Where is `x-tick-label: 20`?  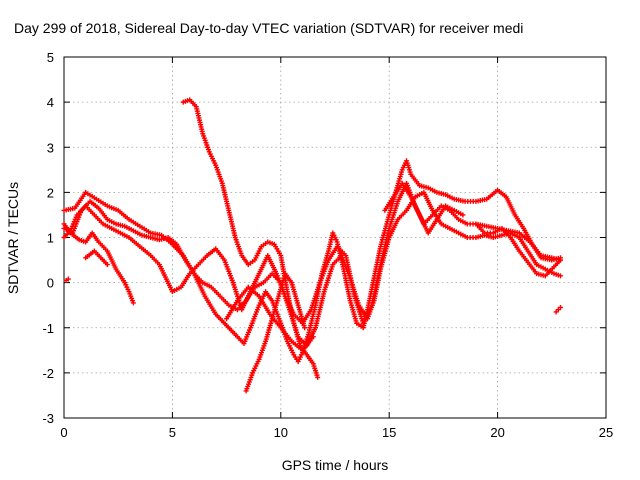 x-tick-label: 20 is located at coordinates (497, 432).